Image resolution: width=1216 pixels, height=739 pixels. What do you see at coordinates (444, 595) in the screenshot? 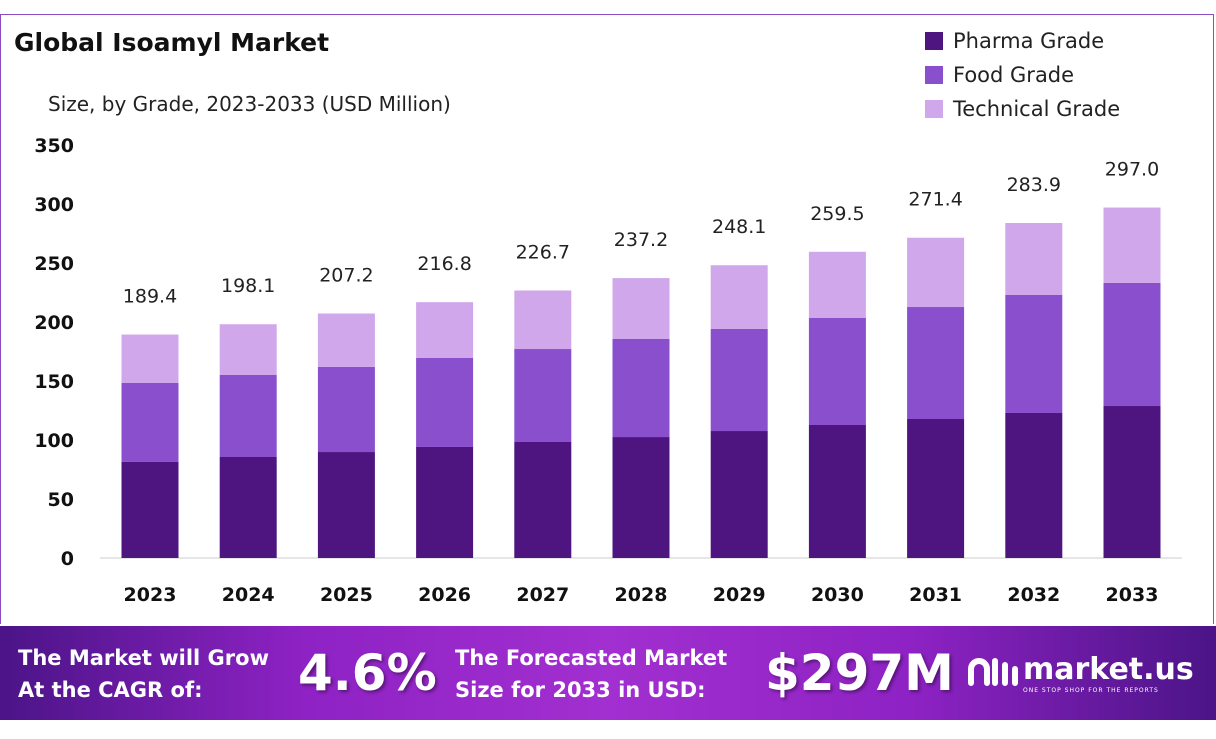
I see `x-tick-label: 2026` at bounding box center [444, 595].